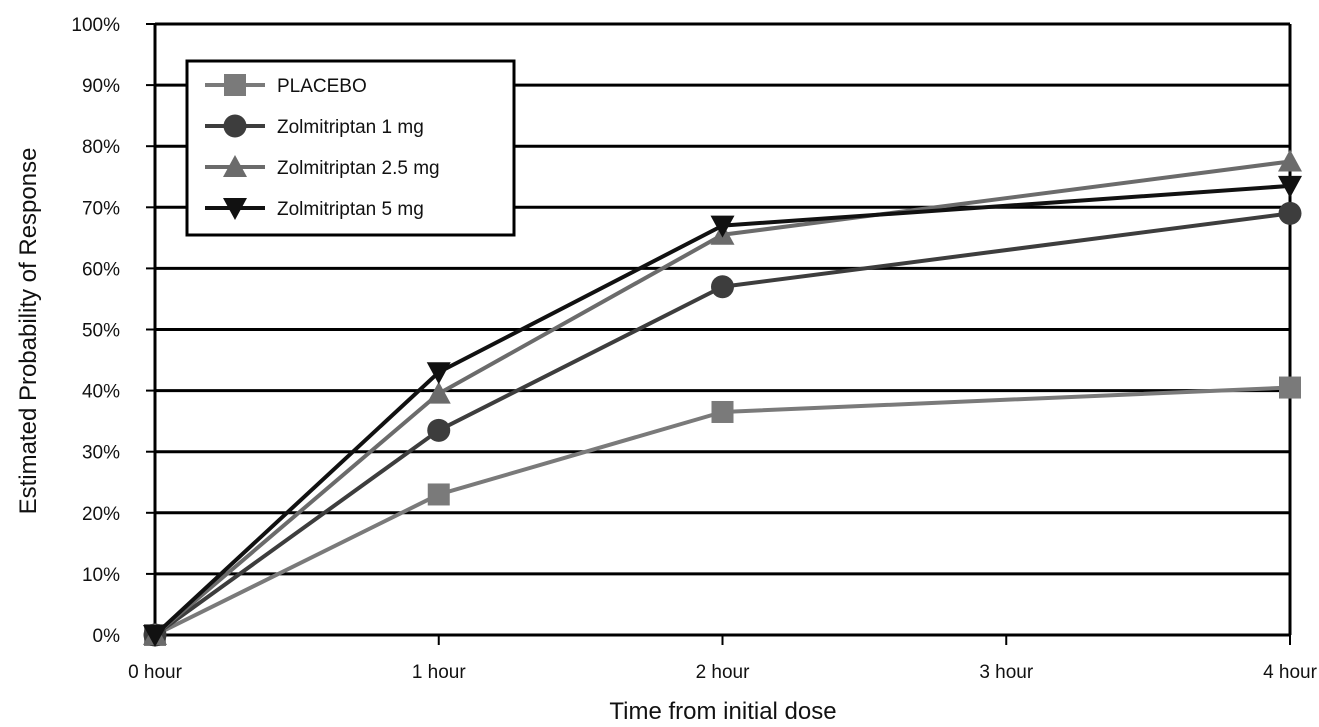  What do you see at coordinates (101, 514) in the screenshot?
I see `y-tick-label: 20%` at bounding box center [101, 514].